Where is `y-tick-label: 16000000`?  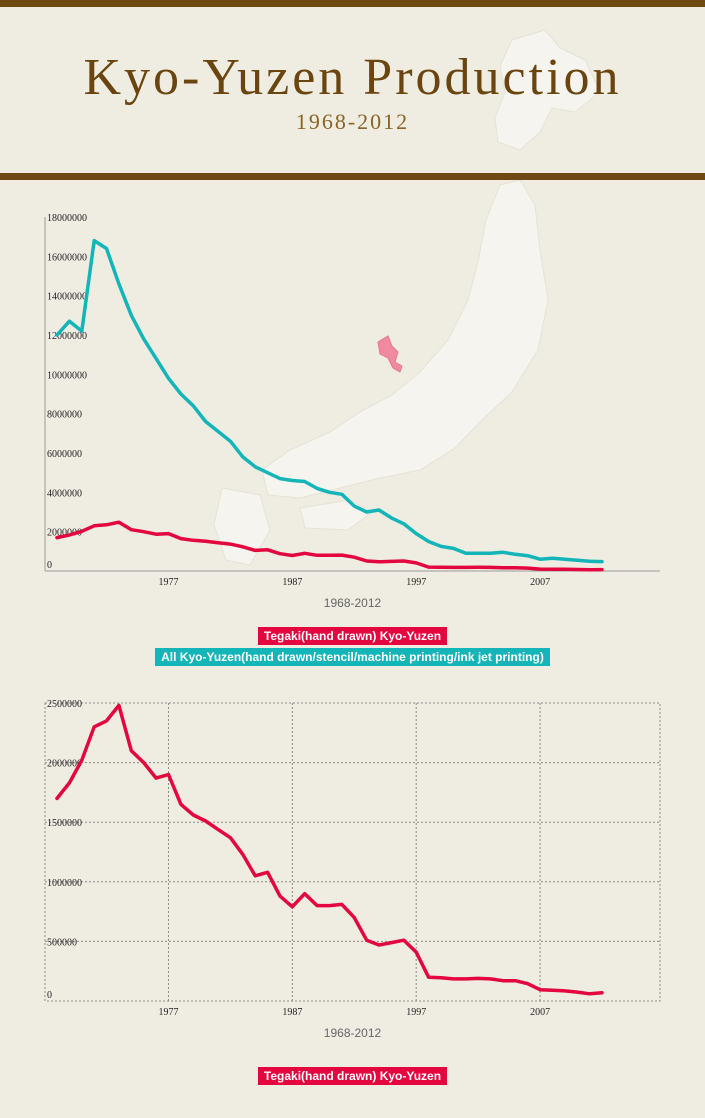
y-tick-label: 16000000 is located at coordinates (67, 257).